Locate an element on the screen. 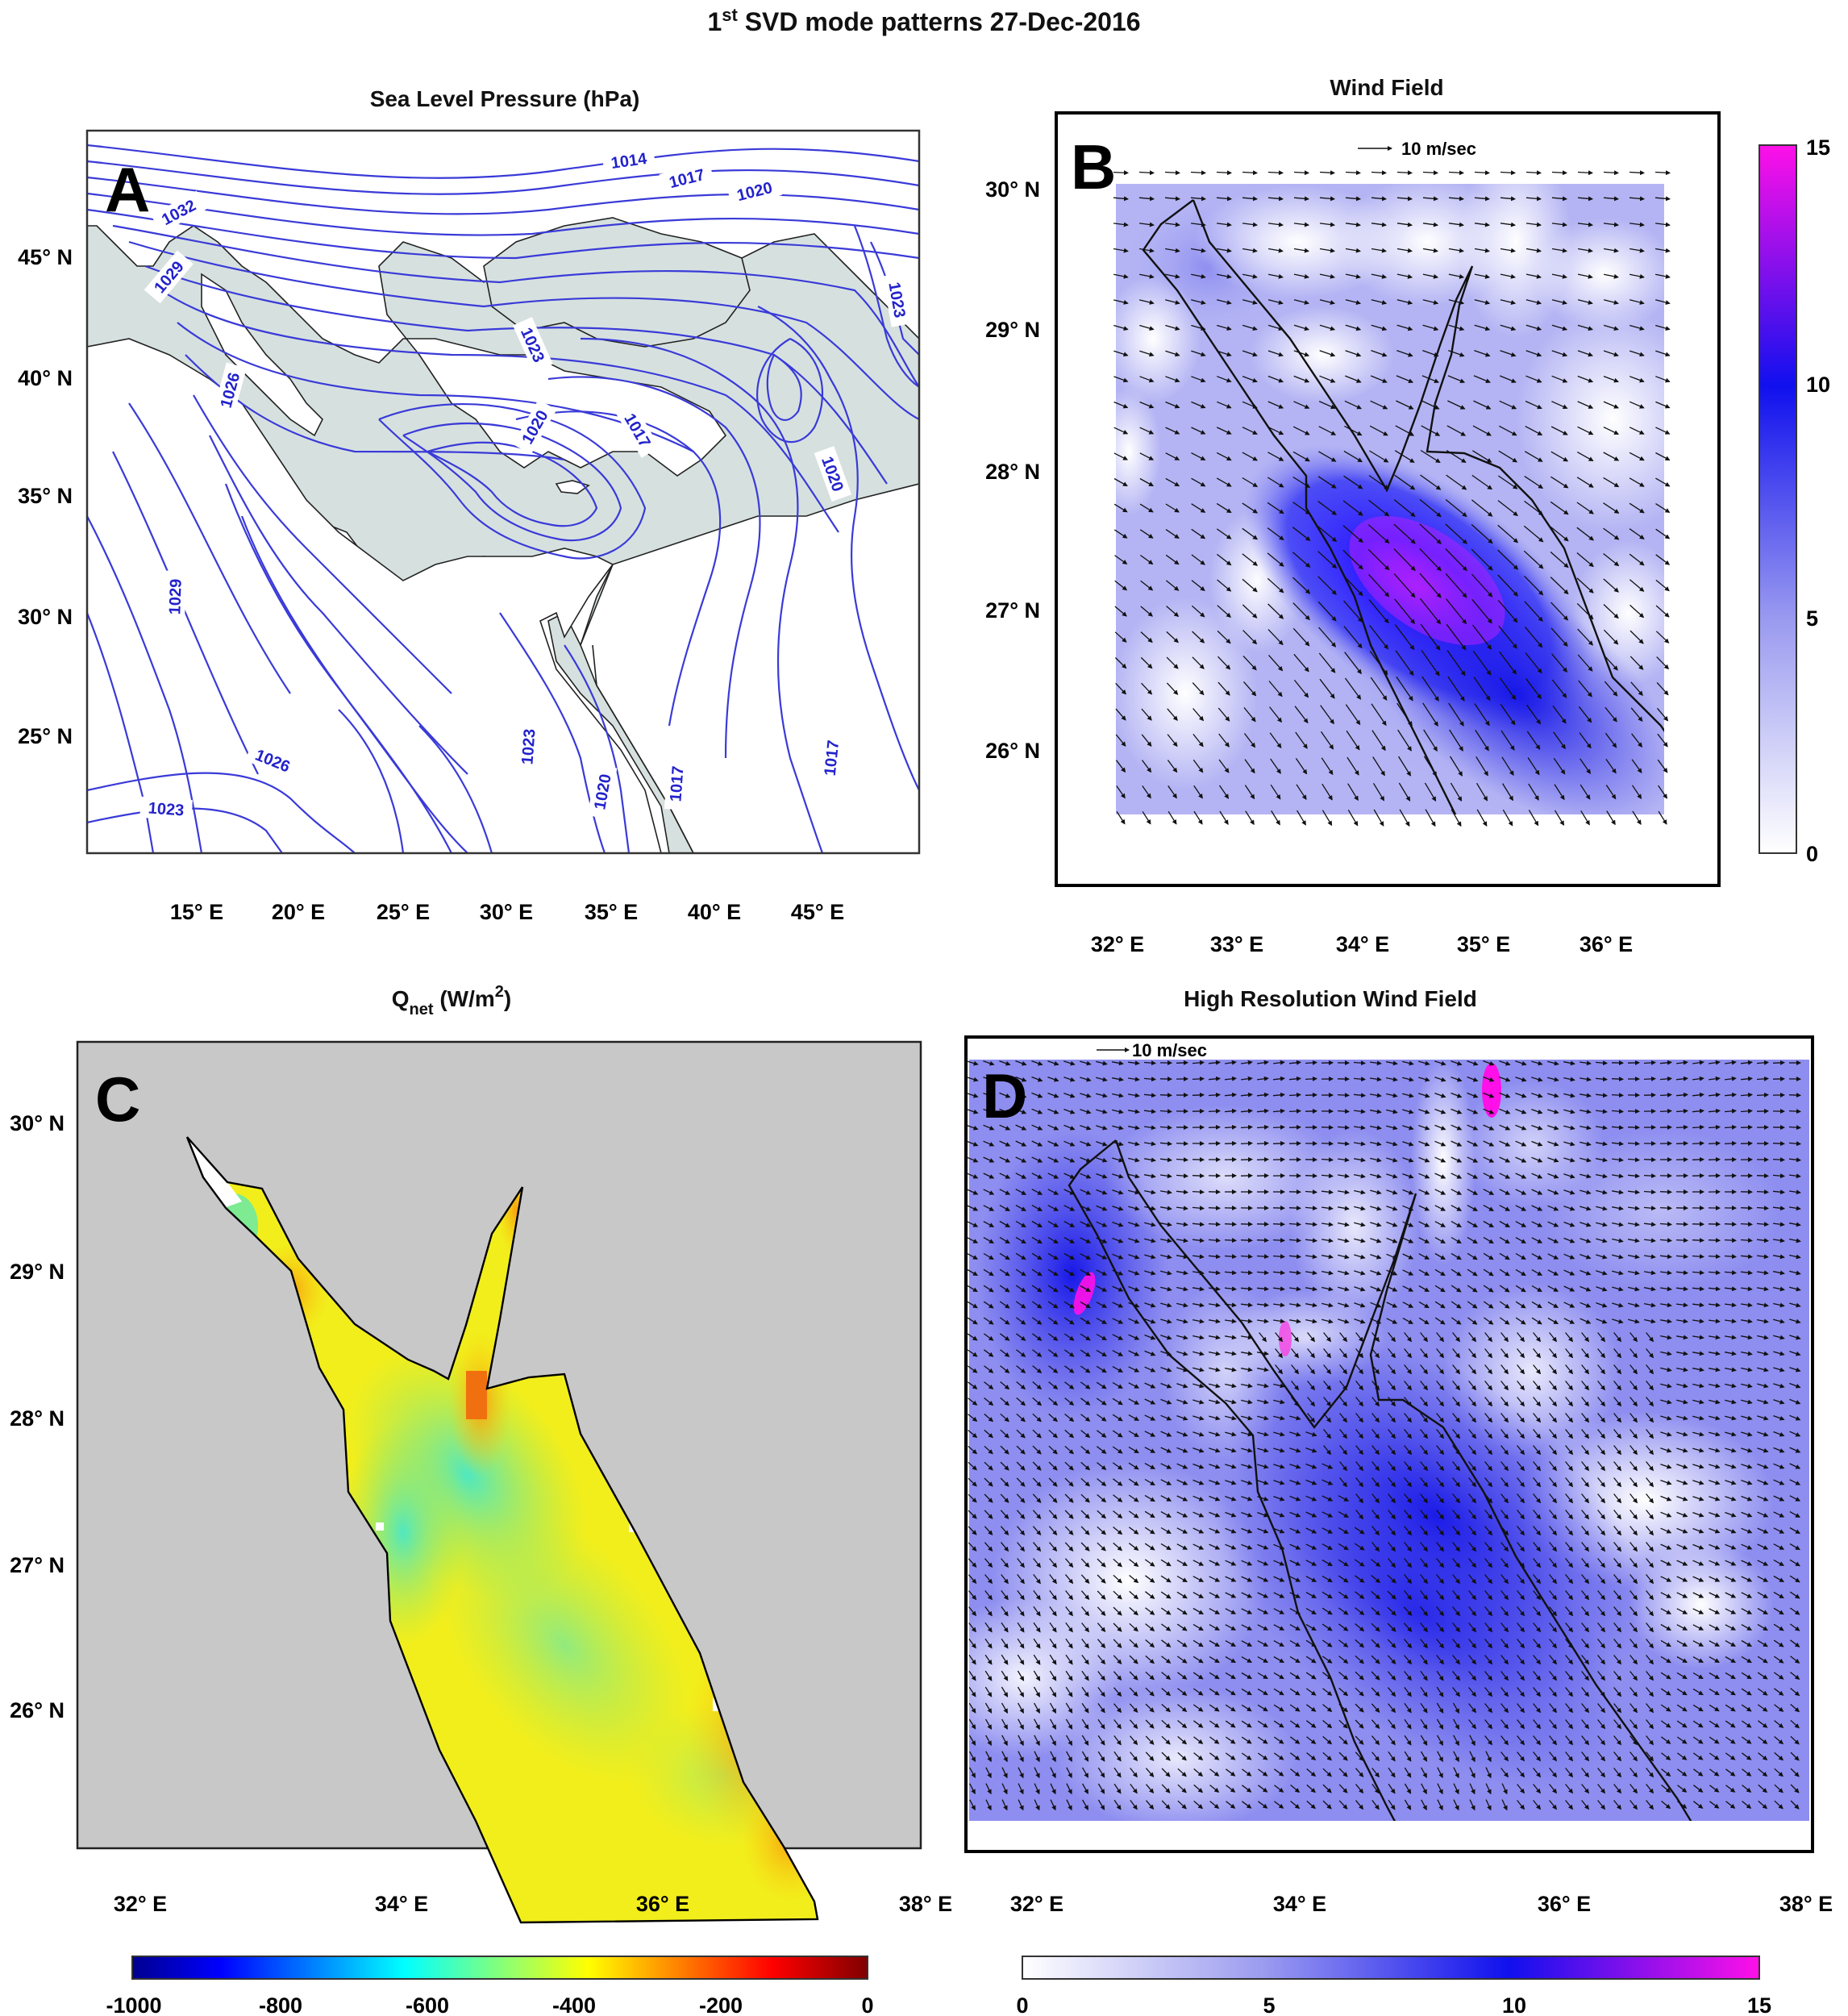  lon-tick: 20° E is located at coordinates (298, 912).